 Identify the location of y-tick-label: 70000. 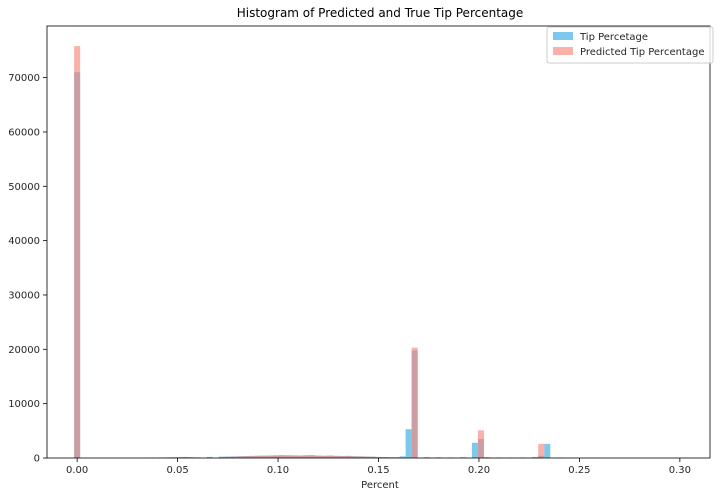
(24, 78).